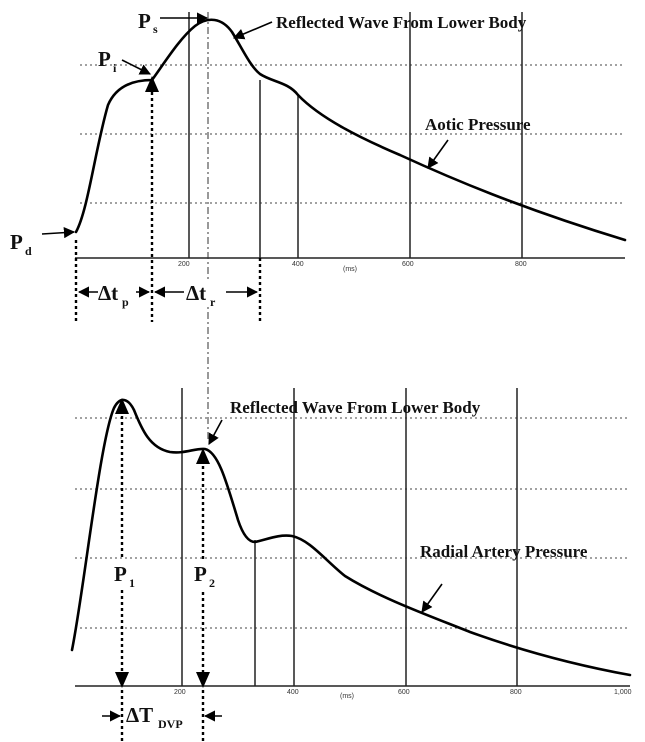  What do you see at coordinates (438, 154) in the screenshot?
I see `aortic-pressure-arrow` at bounding box center [438, 154].